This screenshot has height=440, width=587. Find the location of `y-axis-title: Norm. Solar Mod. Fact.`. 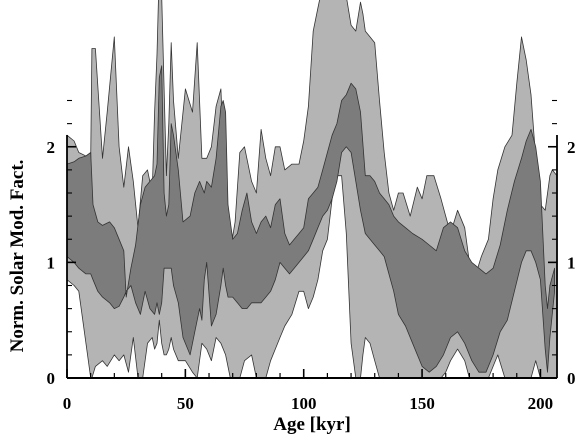

y-axis-title: Norm. Solar Mod. Fact. is located at coordinates (17, 256).